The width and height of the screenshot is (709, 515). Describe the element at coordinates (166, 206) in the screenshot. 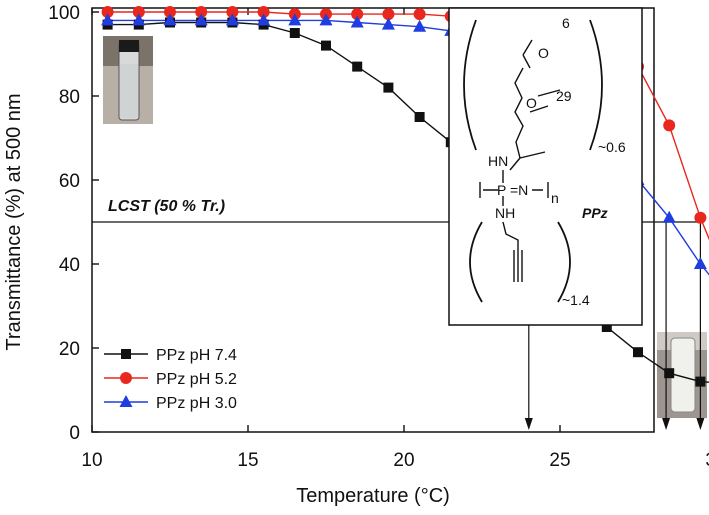

I see `lcst-label: LCST (50 % Tr.)` at that location.